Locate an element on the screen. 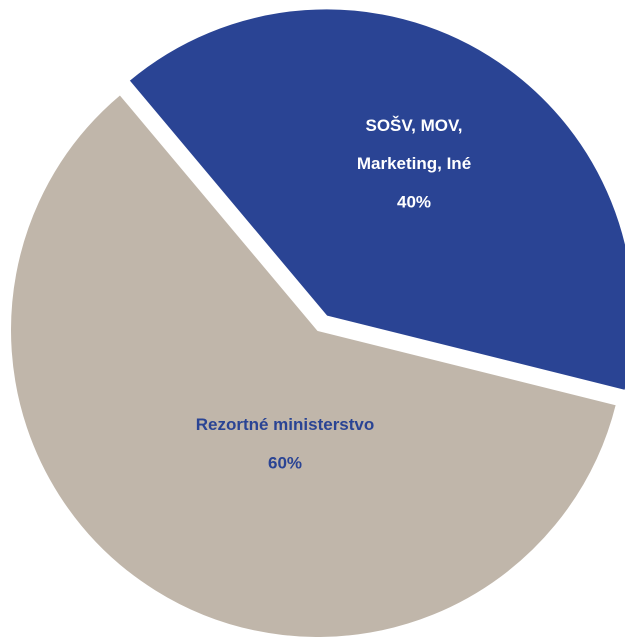  slice-label-line: Rezortné ministerstvo is located at coordinates (285, 424).